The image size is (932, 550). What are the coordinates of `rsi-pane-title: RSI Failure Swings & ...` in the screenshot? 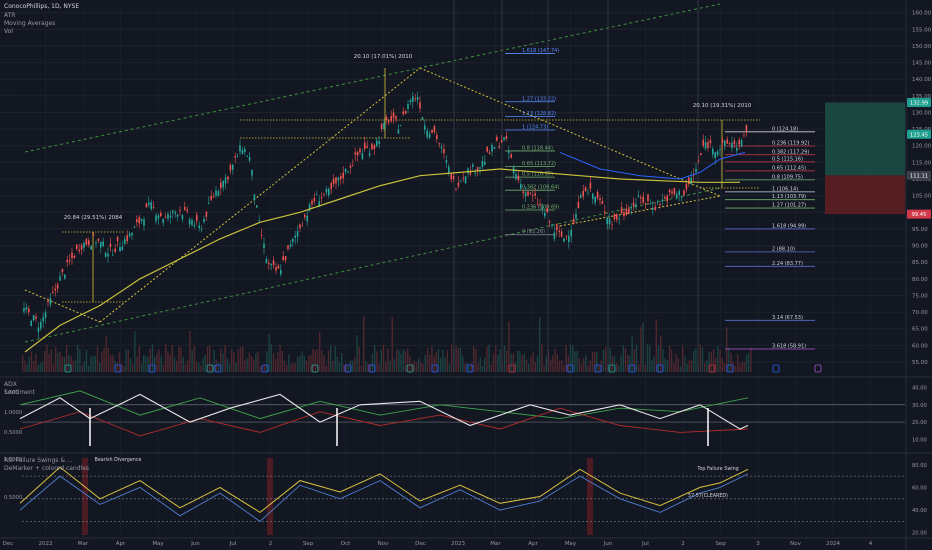 It's located at (38, 460).